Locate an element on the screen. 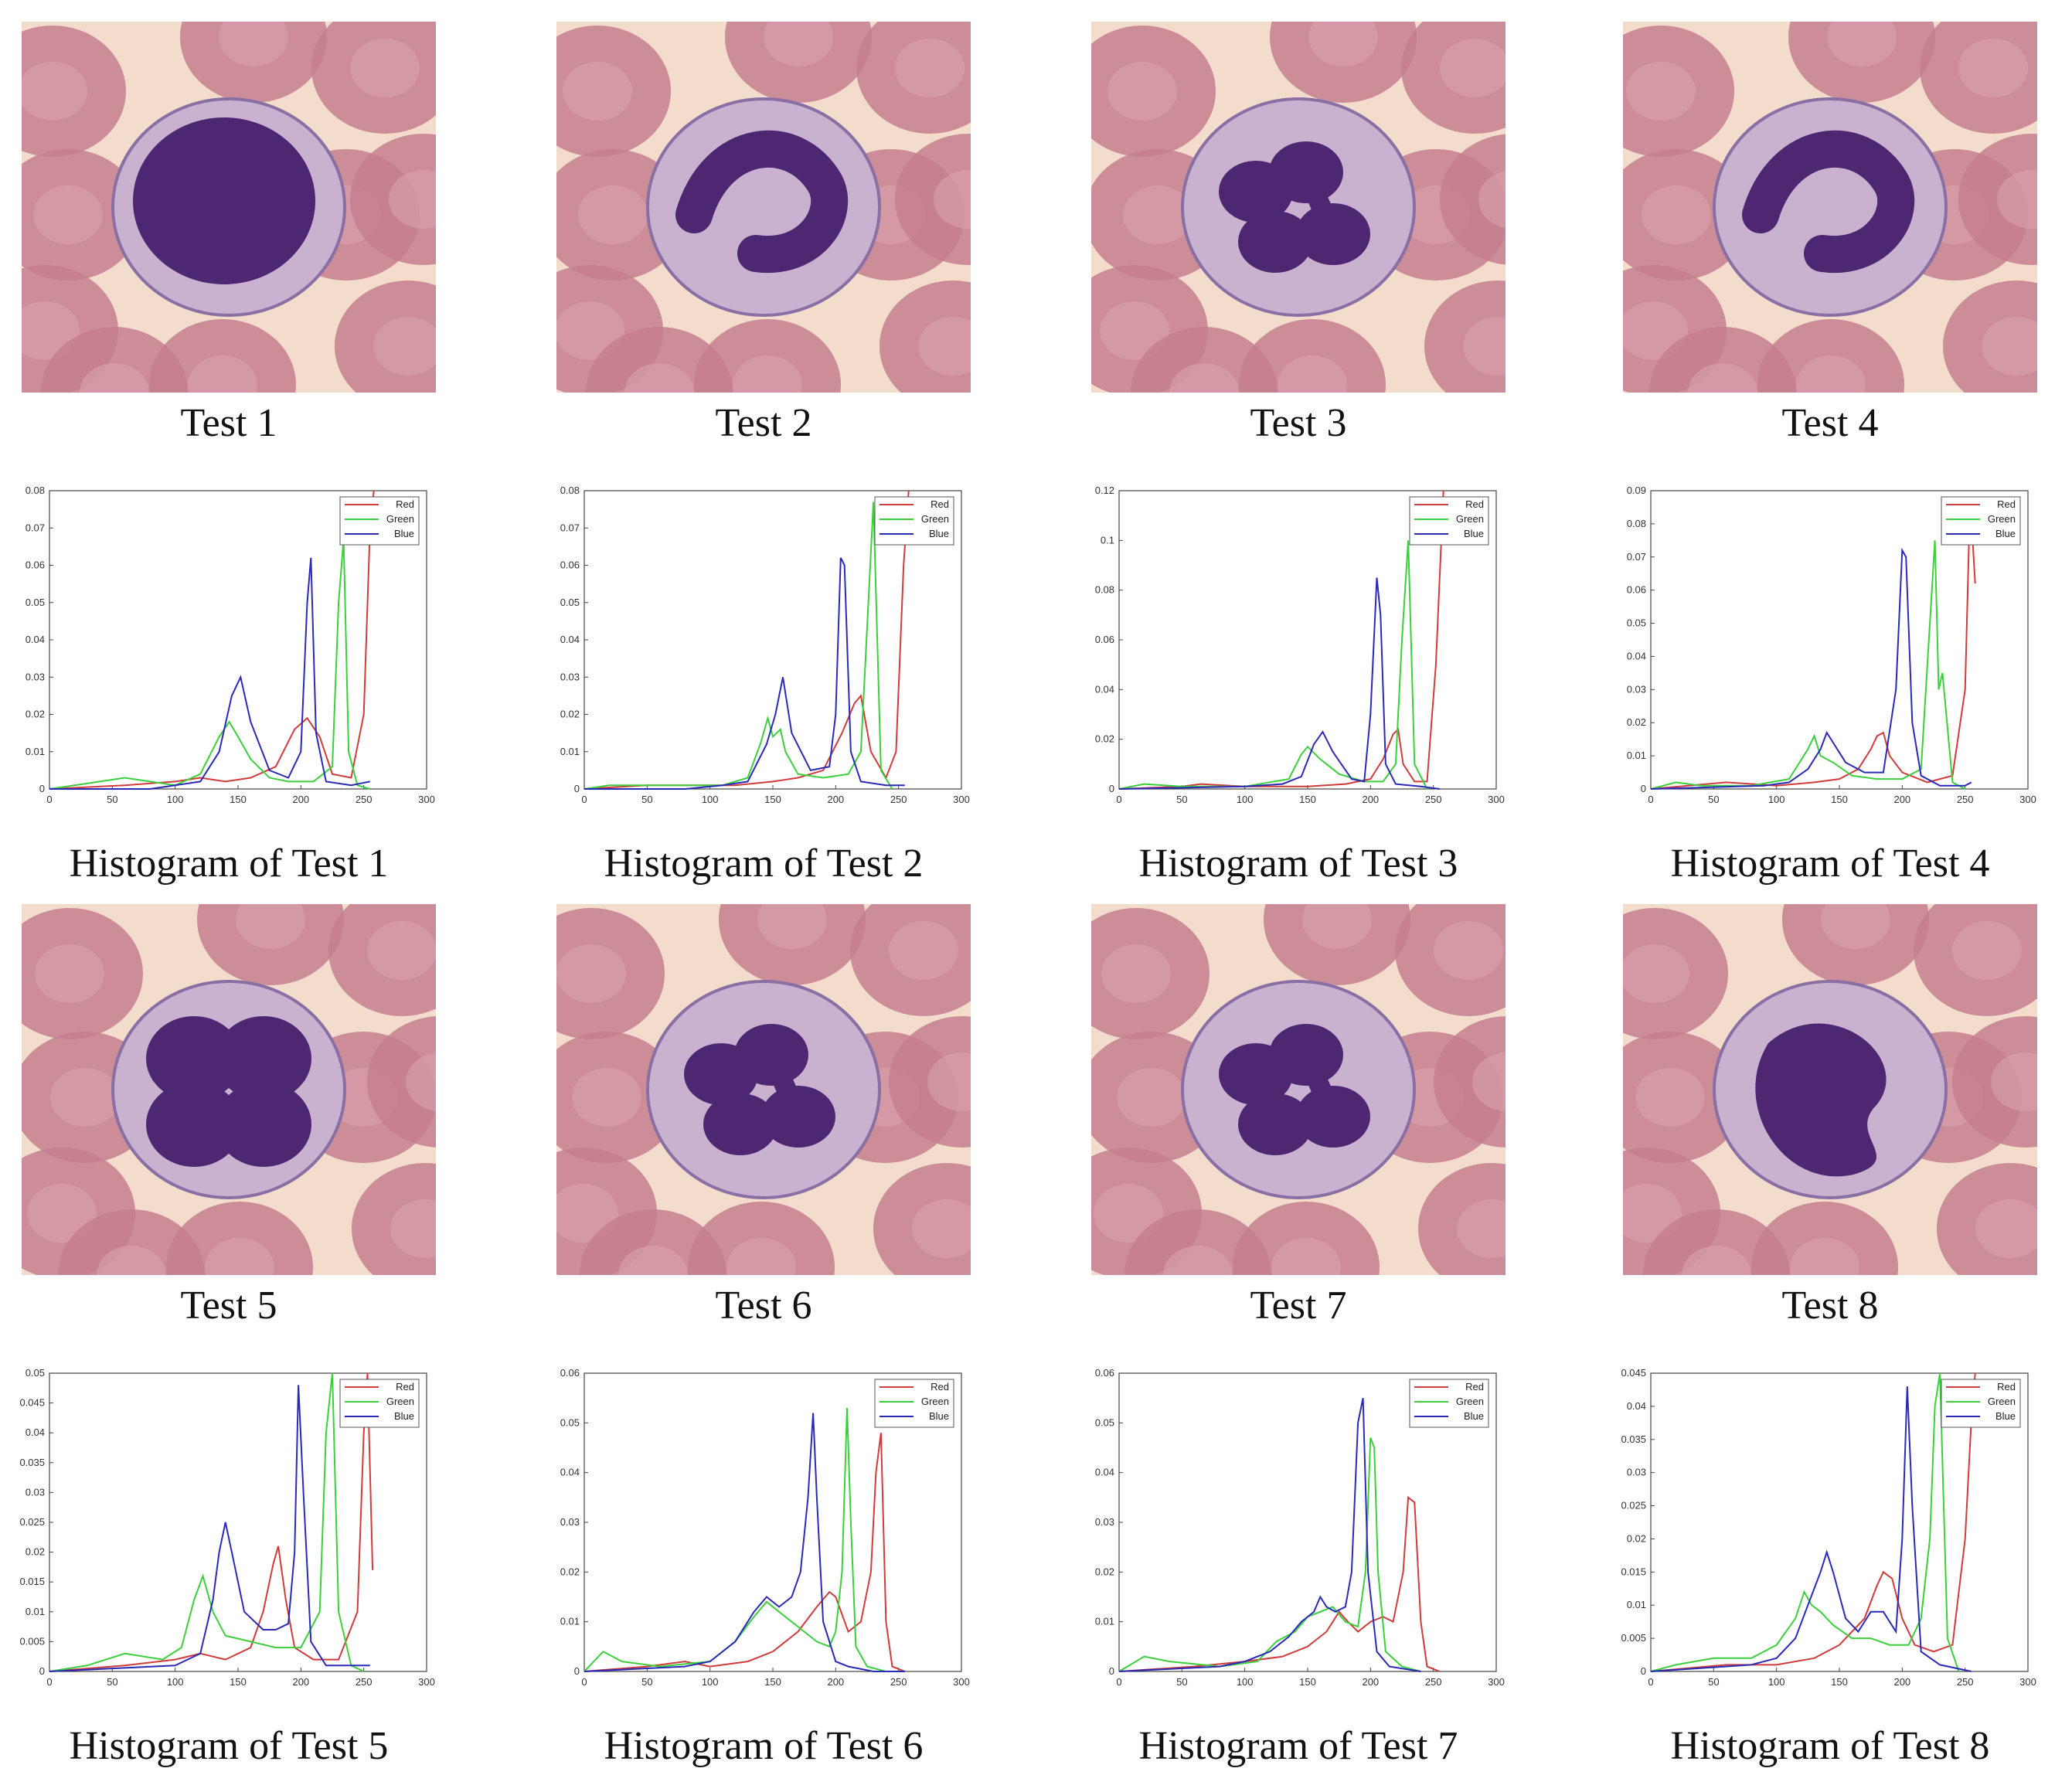 The width and height of the screenshot is (2055, 1792). y-tick-label: 0.09 is located at coordinates (1637, 490).